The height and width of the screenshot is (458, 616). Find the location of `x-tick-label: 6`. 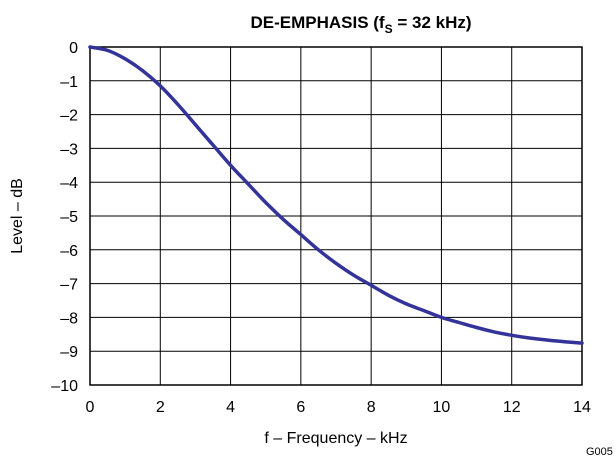

x-tick-label: 6 is located at coordinates (300, 407).